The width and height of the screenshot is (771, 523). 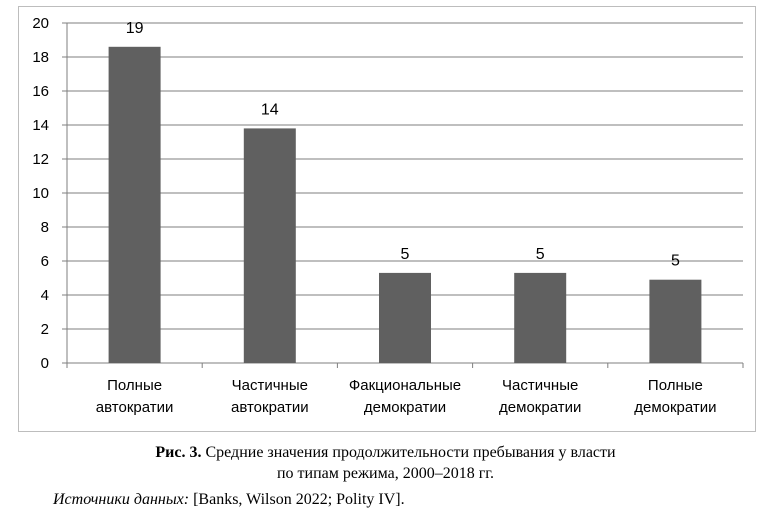 I want to click on y-tick-label: 2, so click(x=45, y=329).